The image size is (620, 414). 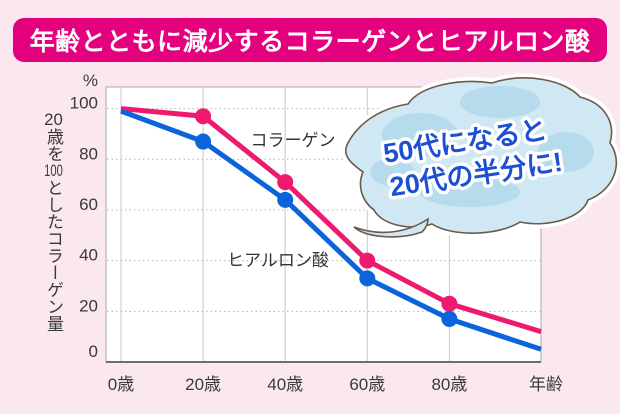 What do you see at coordinates (88, 255) in the screenshot?
I see `y-tick-label: 40` at bounding box center [88, 255].